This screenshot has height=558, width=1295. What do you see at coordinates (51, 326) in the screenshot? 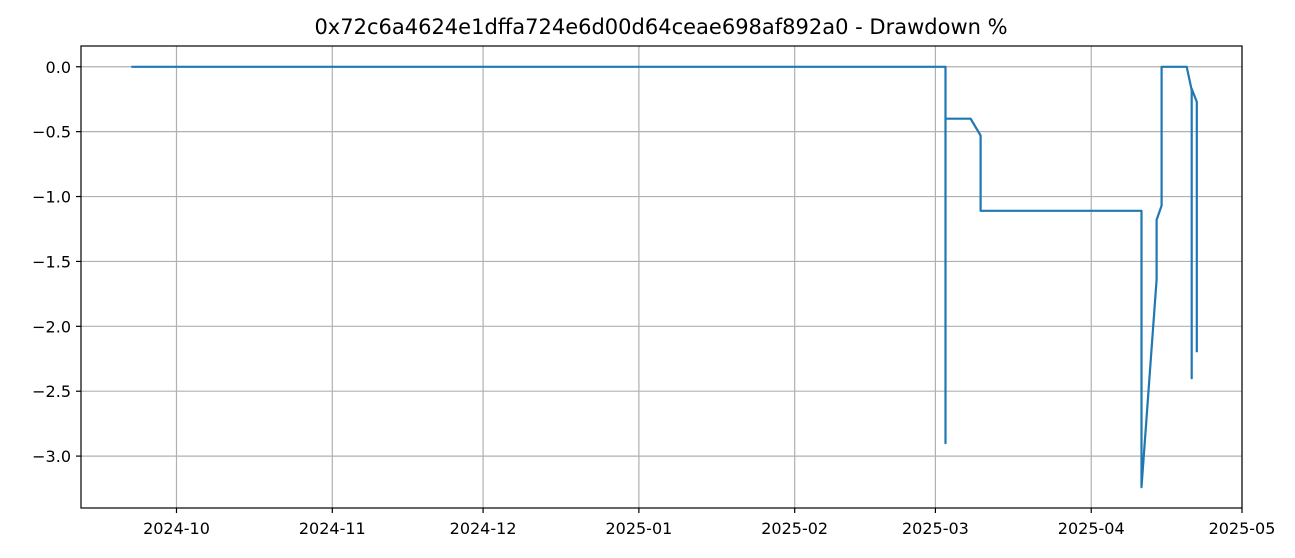
I see `y-tick-label: −2.0` at bounding box center [51, 326].